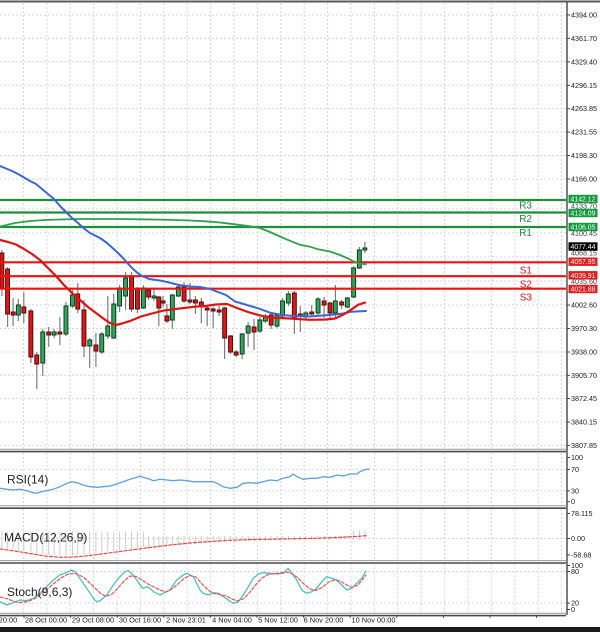 Image resolution: width=600 pixels, height=632 pixels. I want to click on svg-text: 4068.15, so click(584, 253).